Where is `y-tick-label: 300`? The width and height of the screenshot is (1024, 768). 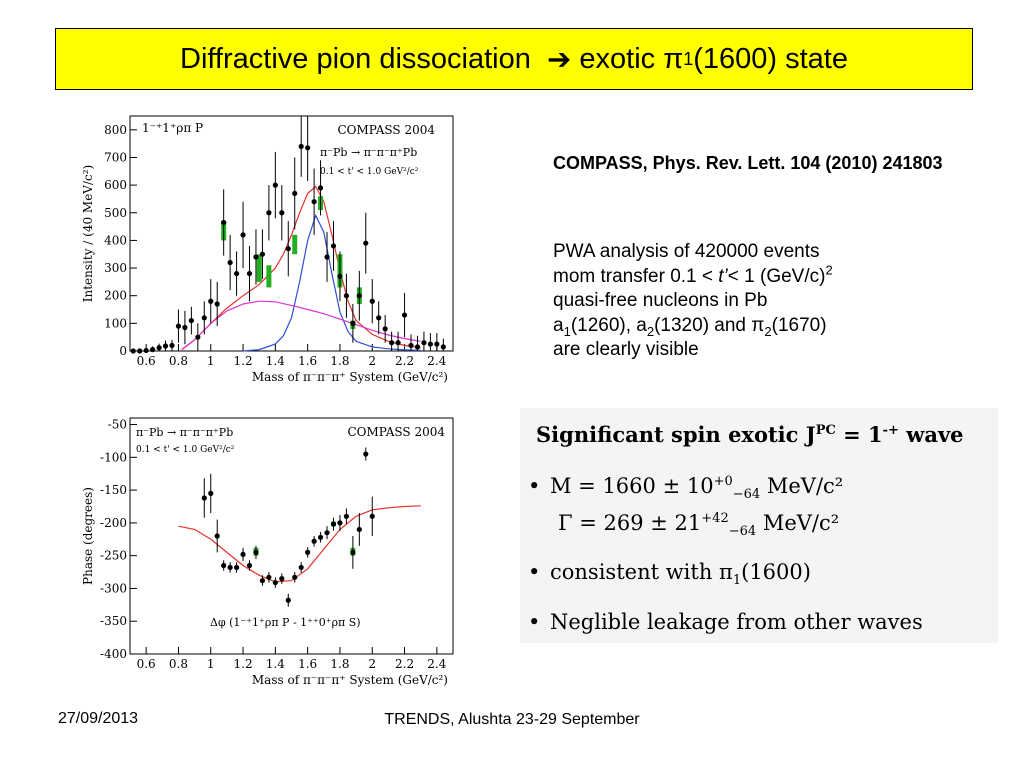
y-tick-label: 300 is located at coordinates (115, 268).